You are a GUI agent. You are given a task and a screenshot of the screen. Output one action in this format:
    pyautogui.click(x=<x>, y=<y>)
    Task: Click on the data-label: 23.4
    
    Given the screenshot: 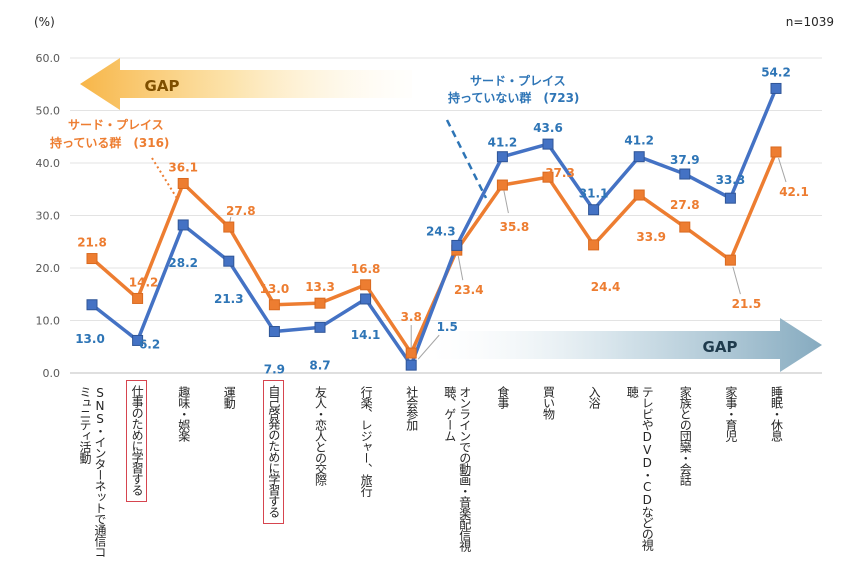 What is the action you would take?
    pyautogui.click(x=469, y=290)
    